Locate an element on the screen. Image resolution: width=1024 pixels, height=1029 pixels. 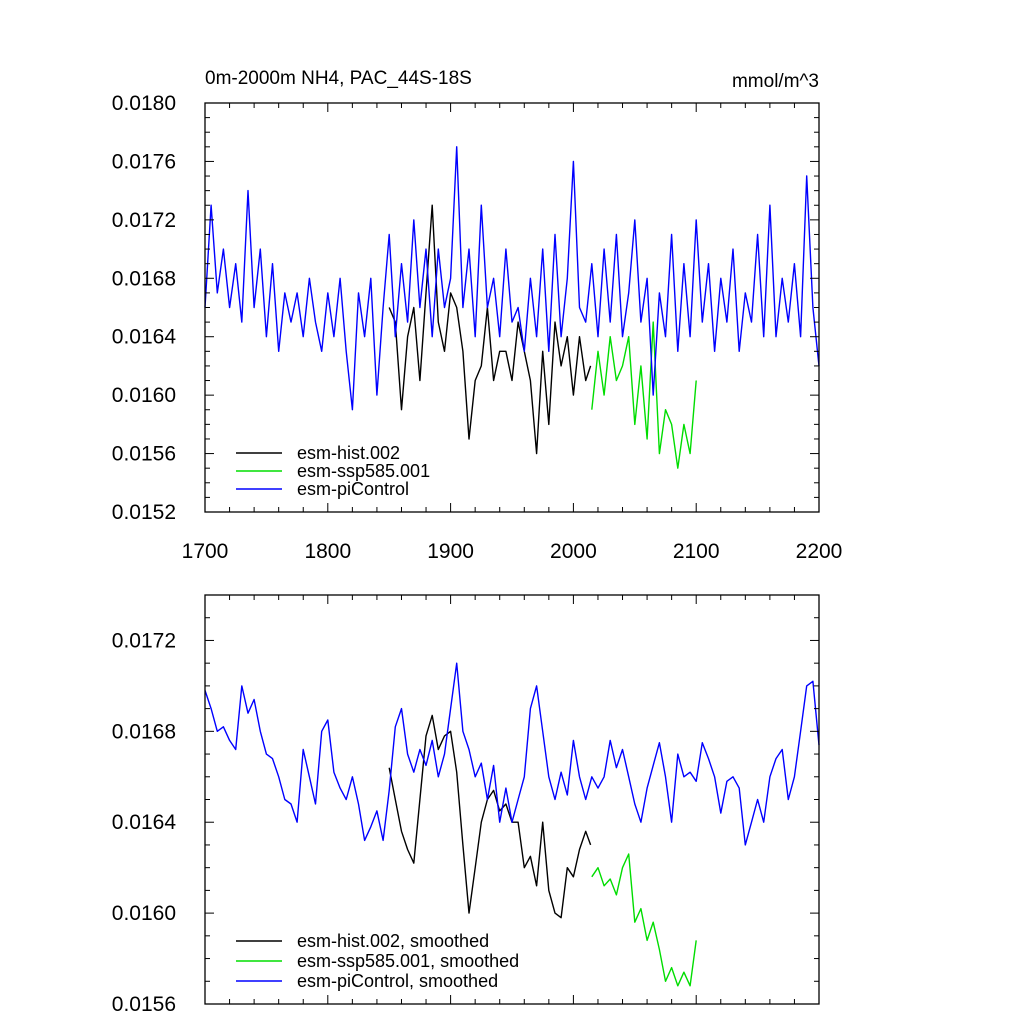
legend-label: esm-piControl is located at coordinates (353, 489).